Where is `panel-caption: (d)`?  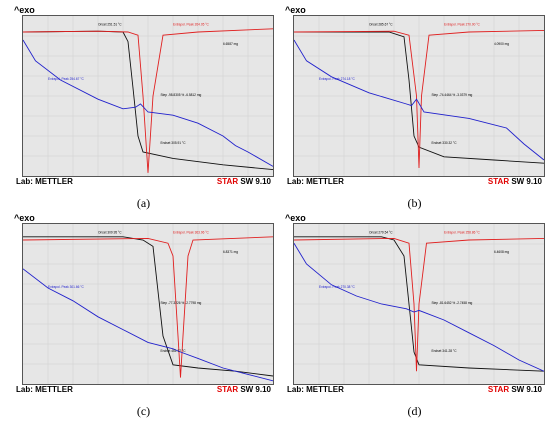 panel-caption: (d) is located at coordinates (414, 411).